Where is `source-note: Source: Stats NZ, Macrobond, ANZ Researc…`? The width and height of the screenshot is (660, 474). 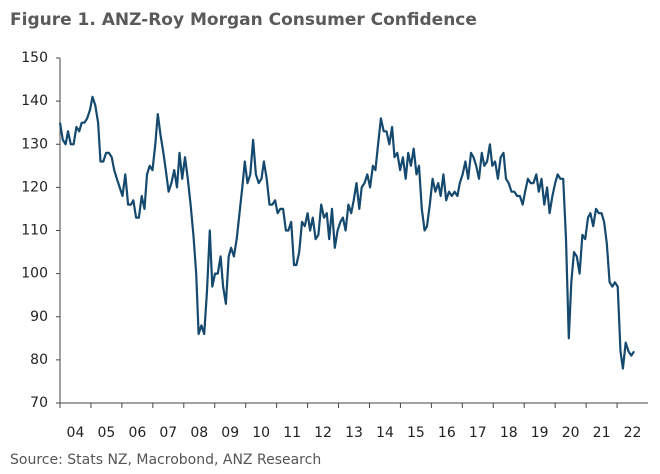 source-note: Source: Stats NZ, Macrobond, ANZ Researc… is located at coordinates (165, 460).